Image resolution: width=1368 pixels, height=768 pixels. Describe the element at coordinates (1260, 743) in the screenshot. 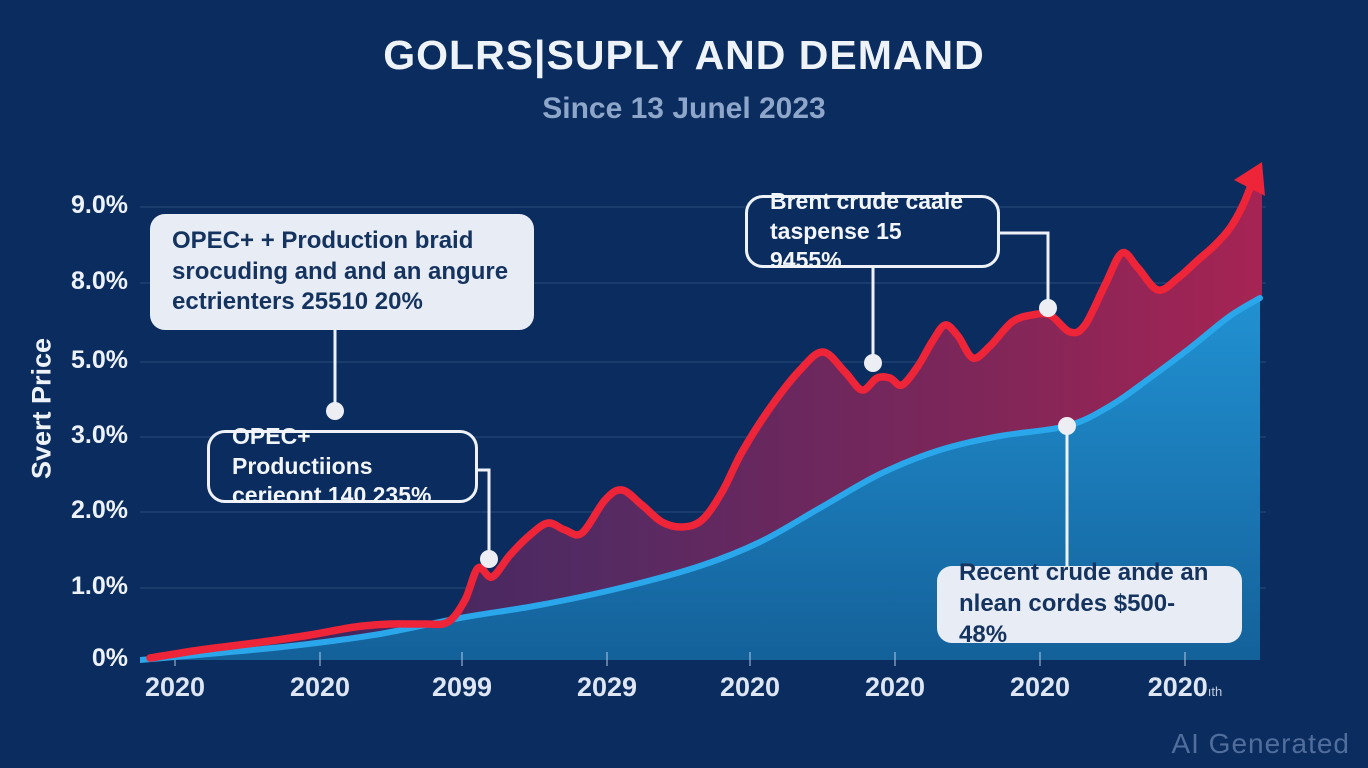

I see `ai-generated-watermark: AI Generated` at that location.